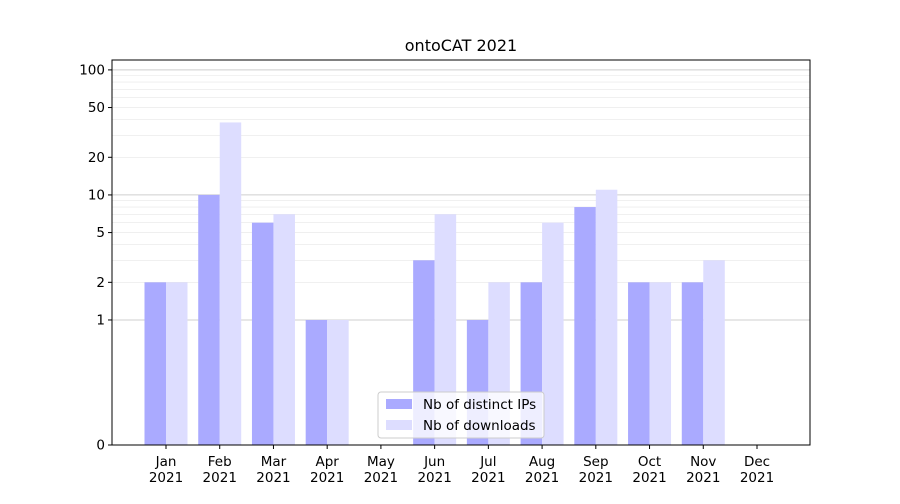 The image size is (900, 504). Describe the element at coordinates (220, 462) in the screenshot. I see `x-tick-label-line: Feb` at that location.